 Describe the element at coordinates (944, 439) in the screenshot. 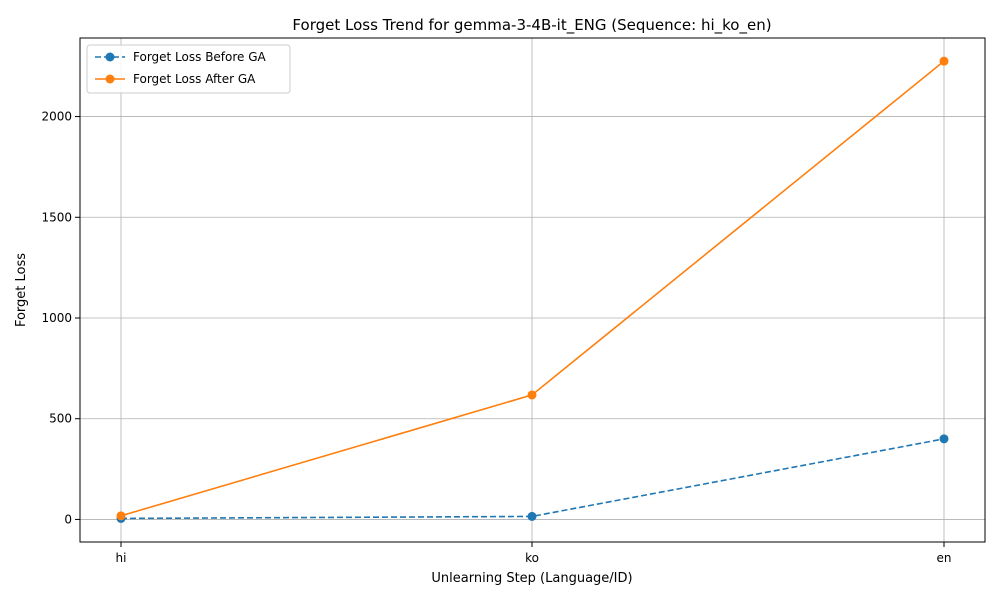

I see `series-0-point-en` at that location.